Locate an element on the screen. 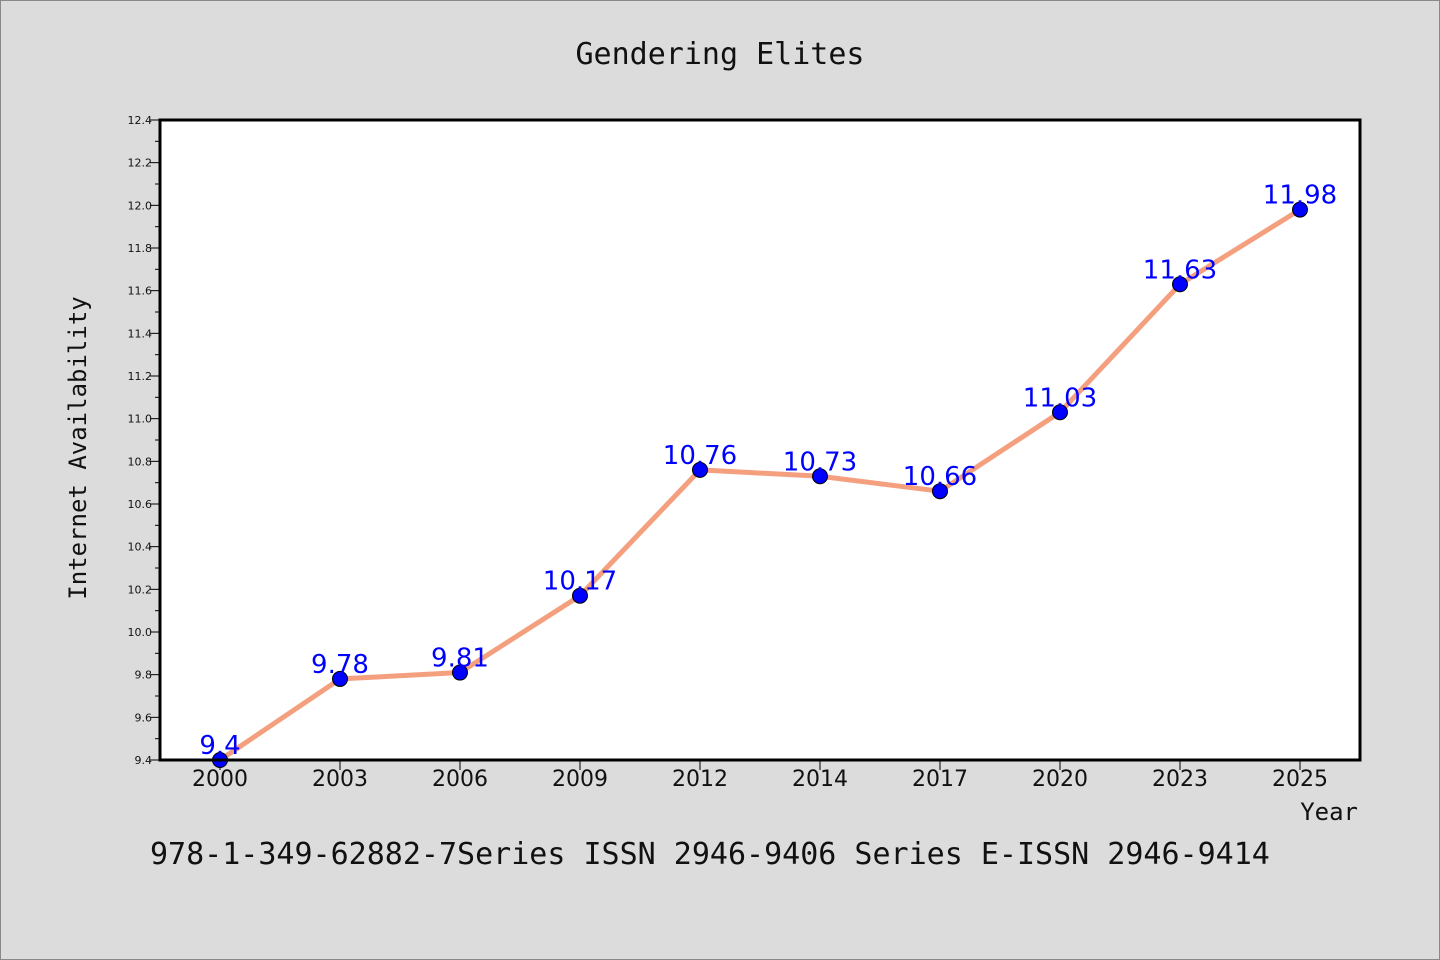 Image resolution: width=1440 pixels, height=960 pixels. x-tick-label: 2014 is located at coordinates (820, 779).